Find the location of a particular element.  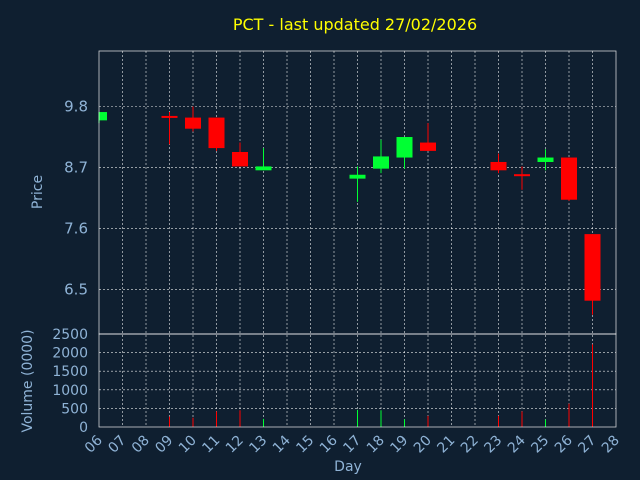

price-tick-label: 7.6 is located at coordinates (76, 229).